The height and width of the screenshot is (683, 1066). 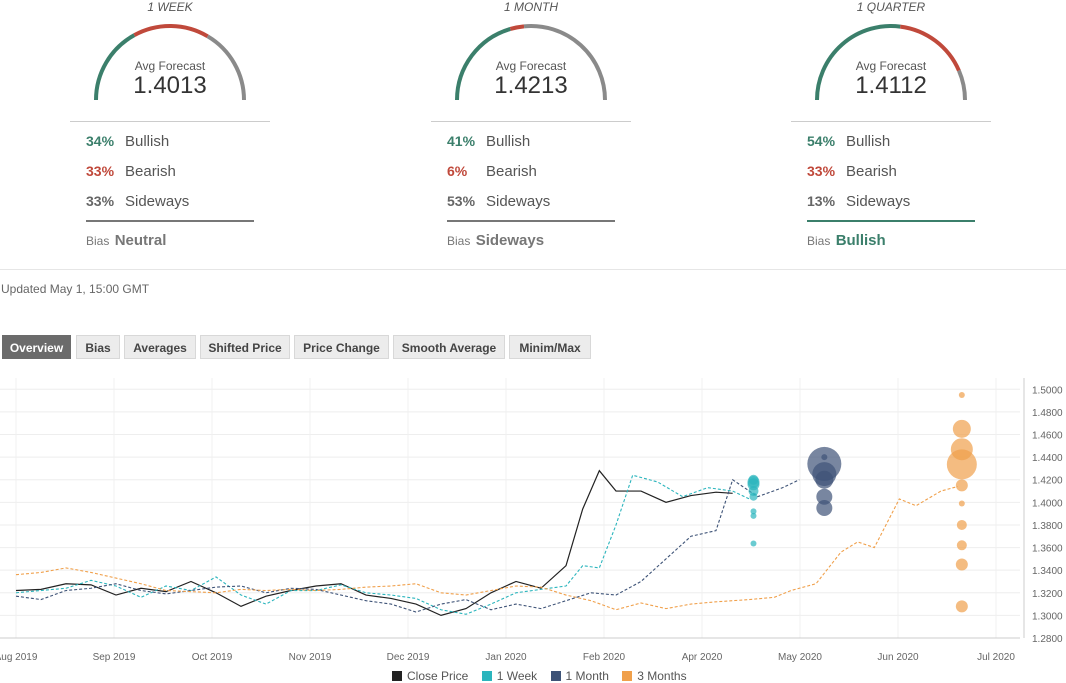 What do you see at coordinates (531, 66) in the screenshot?
I see `avg-forecast-label: Avg Forecast` at bounding box center [531, 66].